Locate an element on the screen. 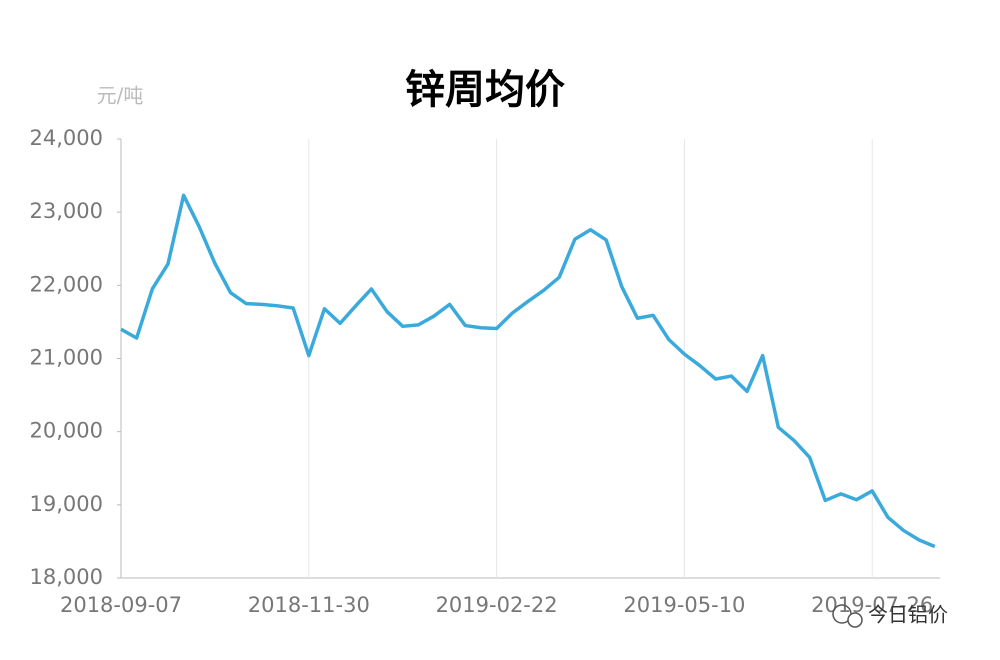 The image size is (1000, 660). x-tick-label: 2019-07-26 is located at coordinates (872, 605).